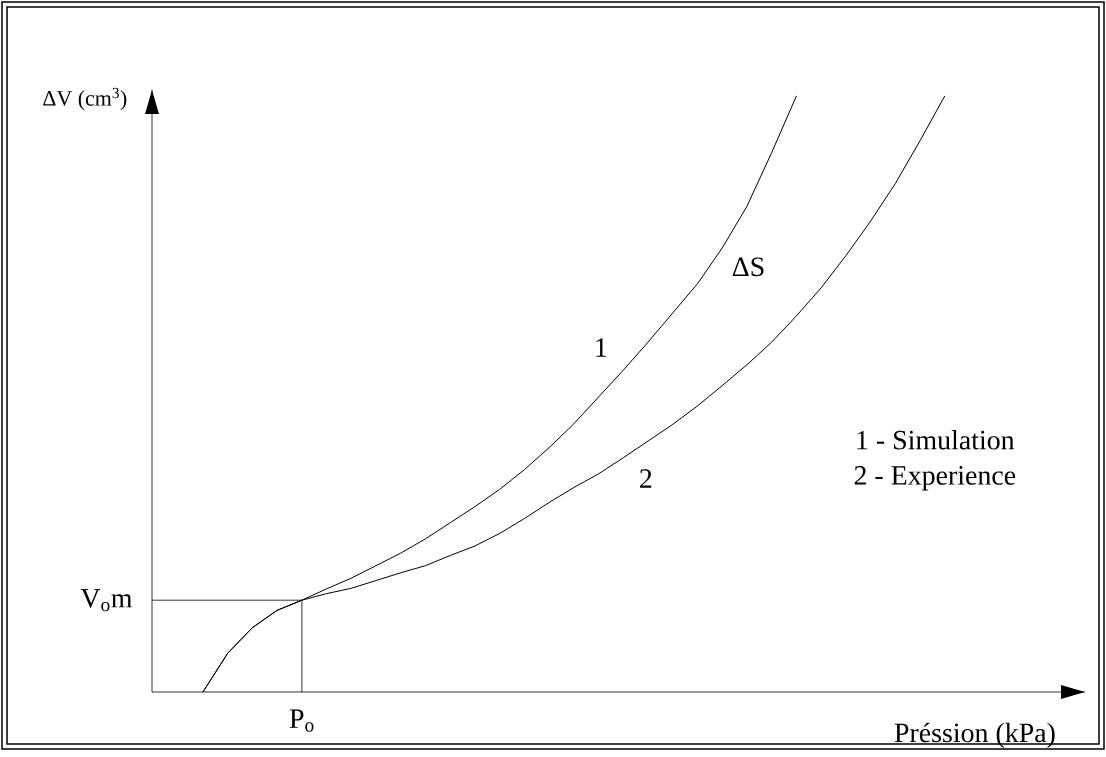 The height and width of the screenshot is (757, 1106). What do you see at coordinates (974, 735) in the screenshot?
I see `x-axis-title: Préssion (kPa)` at bounding box center [974, 735].